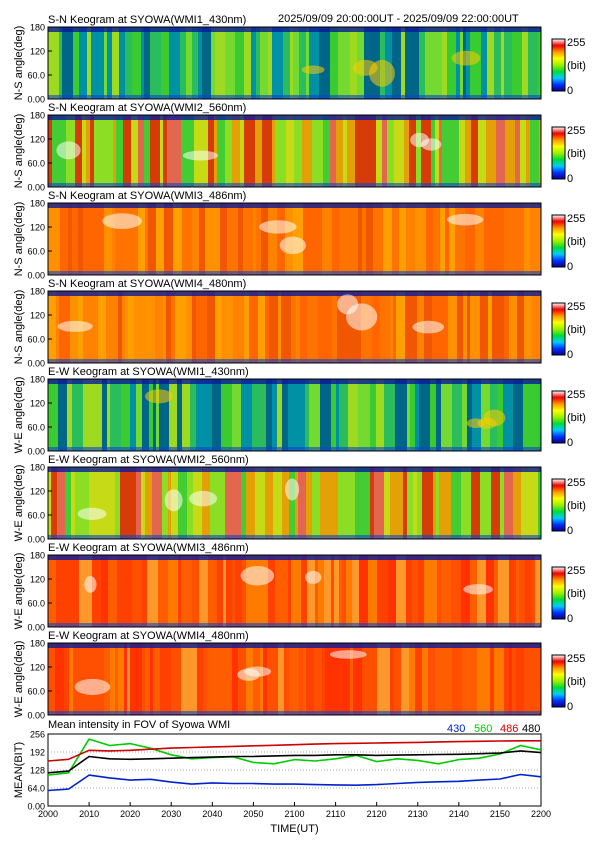 The image size is (595, 842). I want to click on legend: 430 560 486 480, so click(493, 729).